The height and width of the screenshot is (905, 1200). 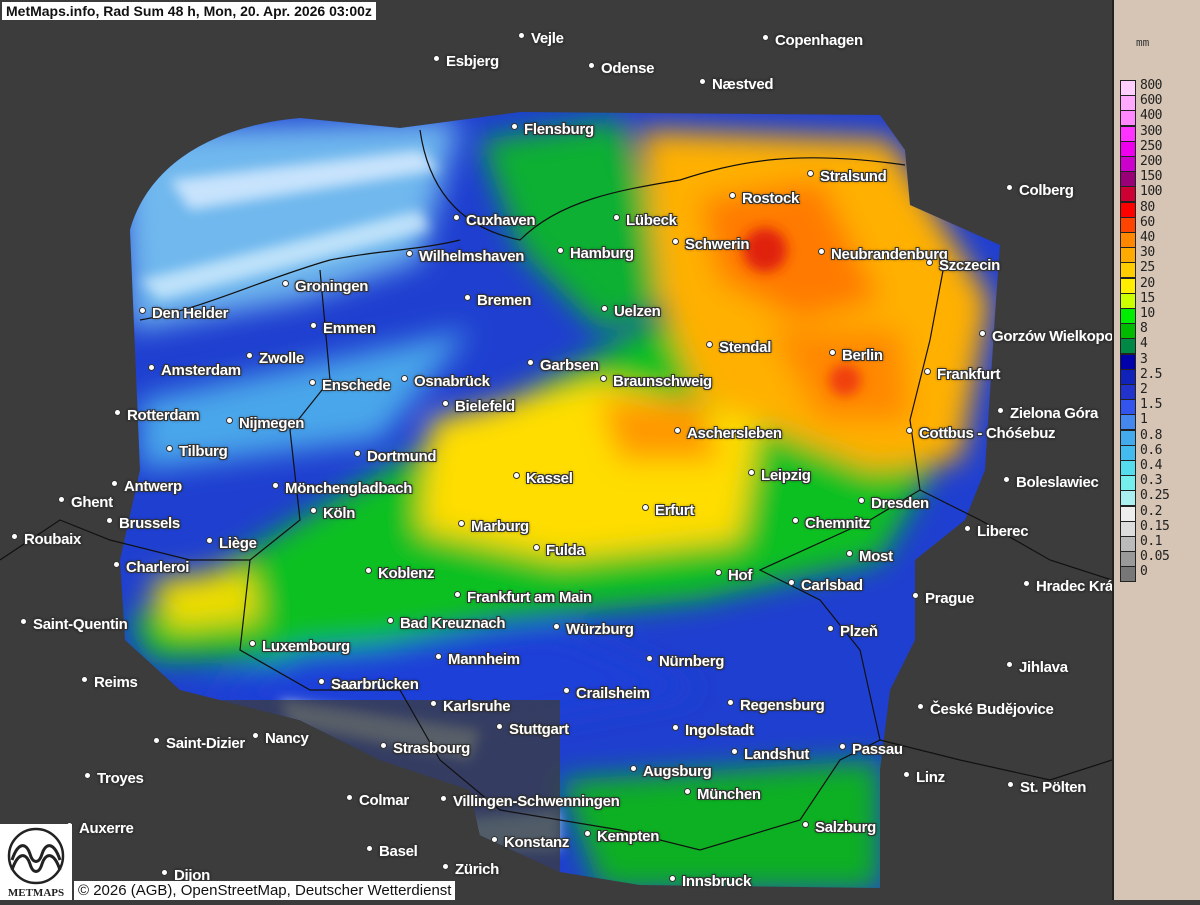 What do you see at coordinates (719, 730) in the screenshot?
I see `city-name: Ingolstadt` at bounding box center [719, 730].